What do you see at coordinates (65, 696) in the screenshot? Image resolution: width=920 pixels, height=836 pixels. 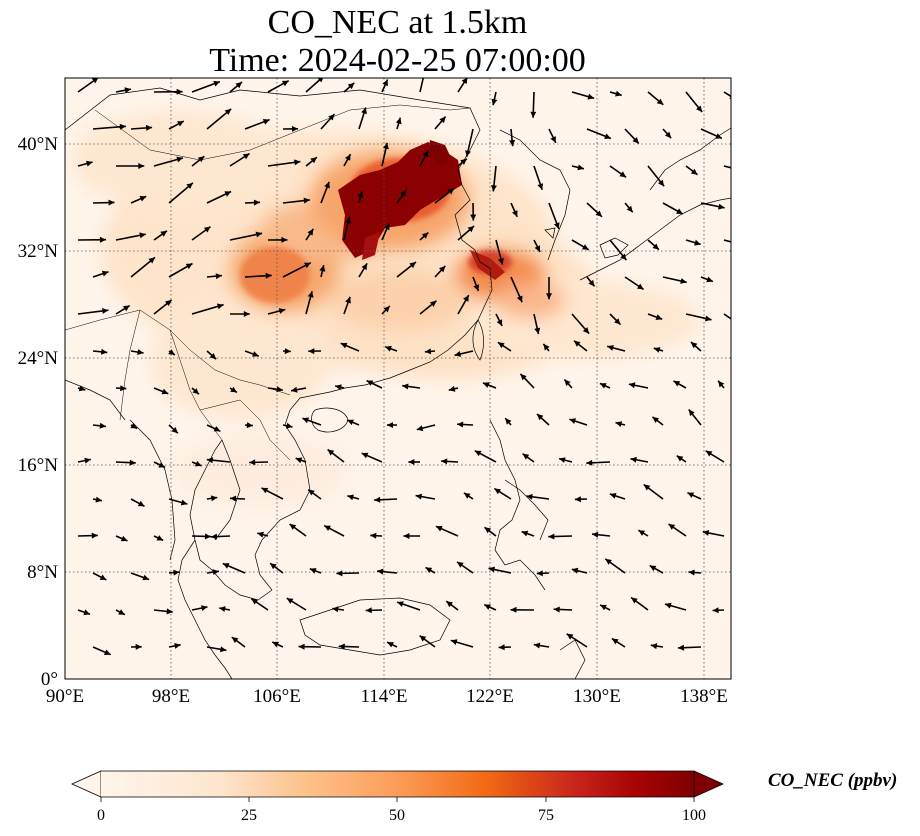 I see `x-tick-label: 90°E` at bounding box center [65, 696].